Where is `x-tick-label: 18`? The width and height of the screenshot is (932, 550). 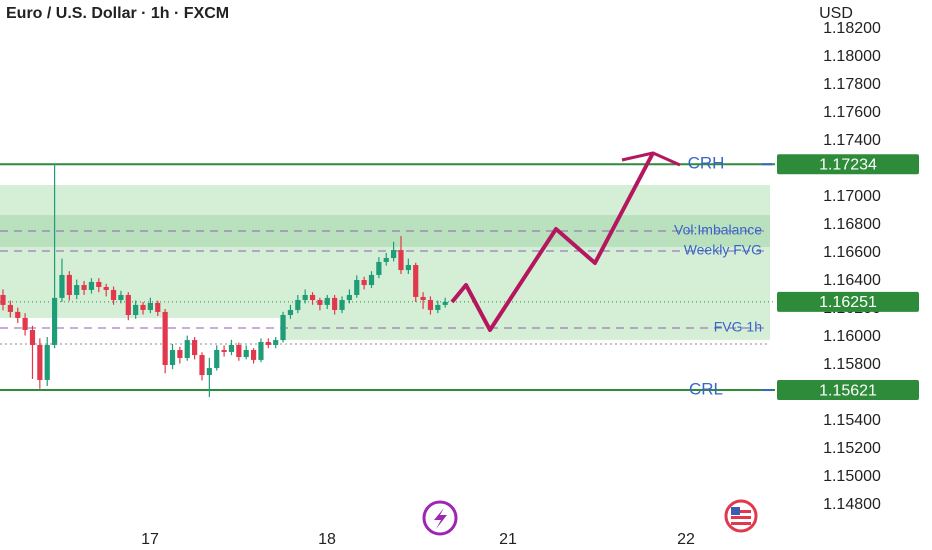
x-tick-label: 18 is located at coordinates (327, 539).